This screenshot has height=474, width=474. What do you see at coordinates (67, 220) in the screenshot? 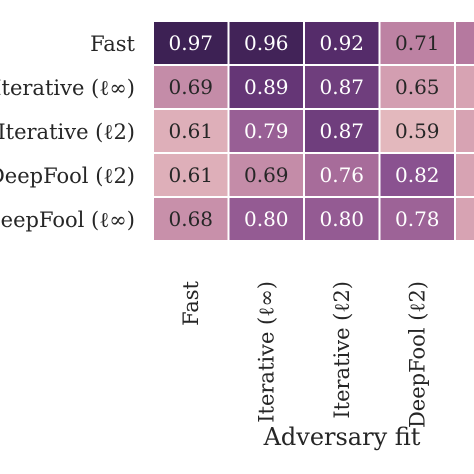
I see `row-tick-label: DeepFool (ℓ∞)` at bounding box center [67, 220].